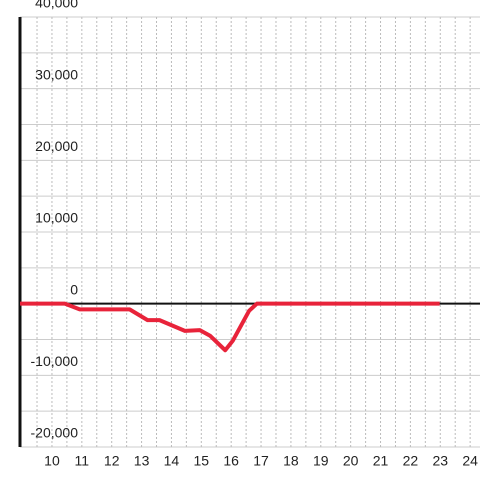 The height and width of the screenshot is (480, 480). I want to click on x-tick-label: 23, so click(440, 461).